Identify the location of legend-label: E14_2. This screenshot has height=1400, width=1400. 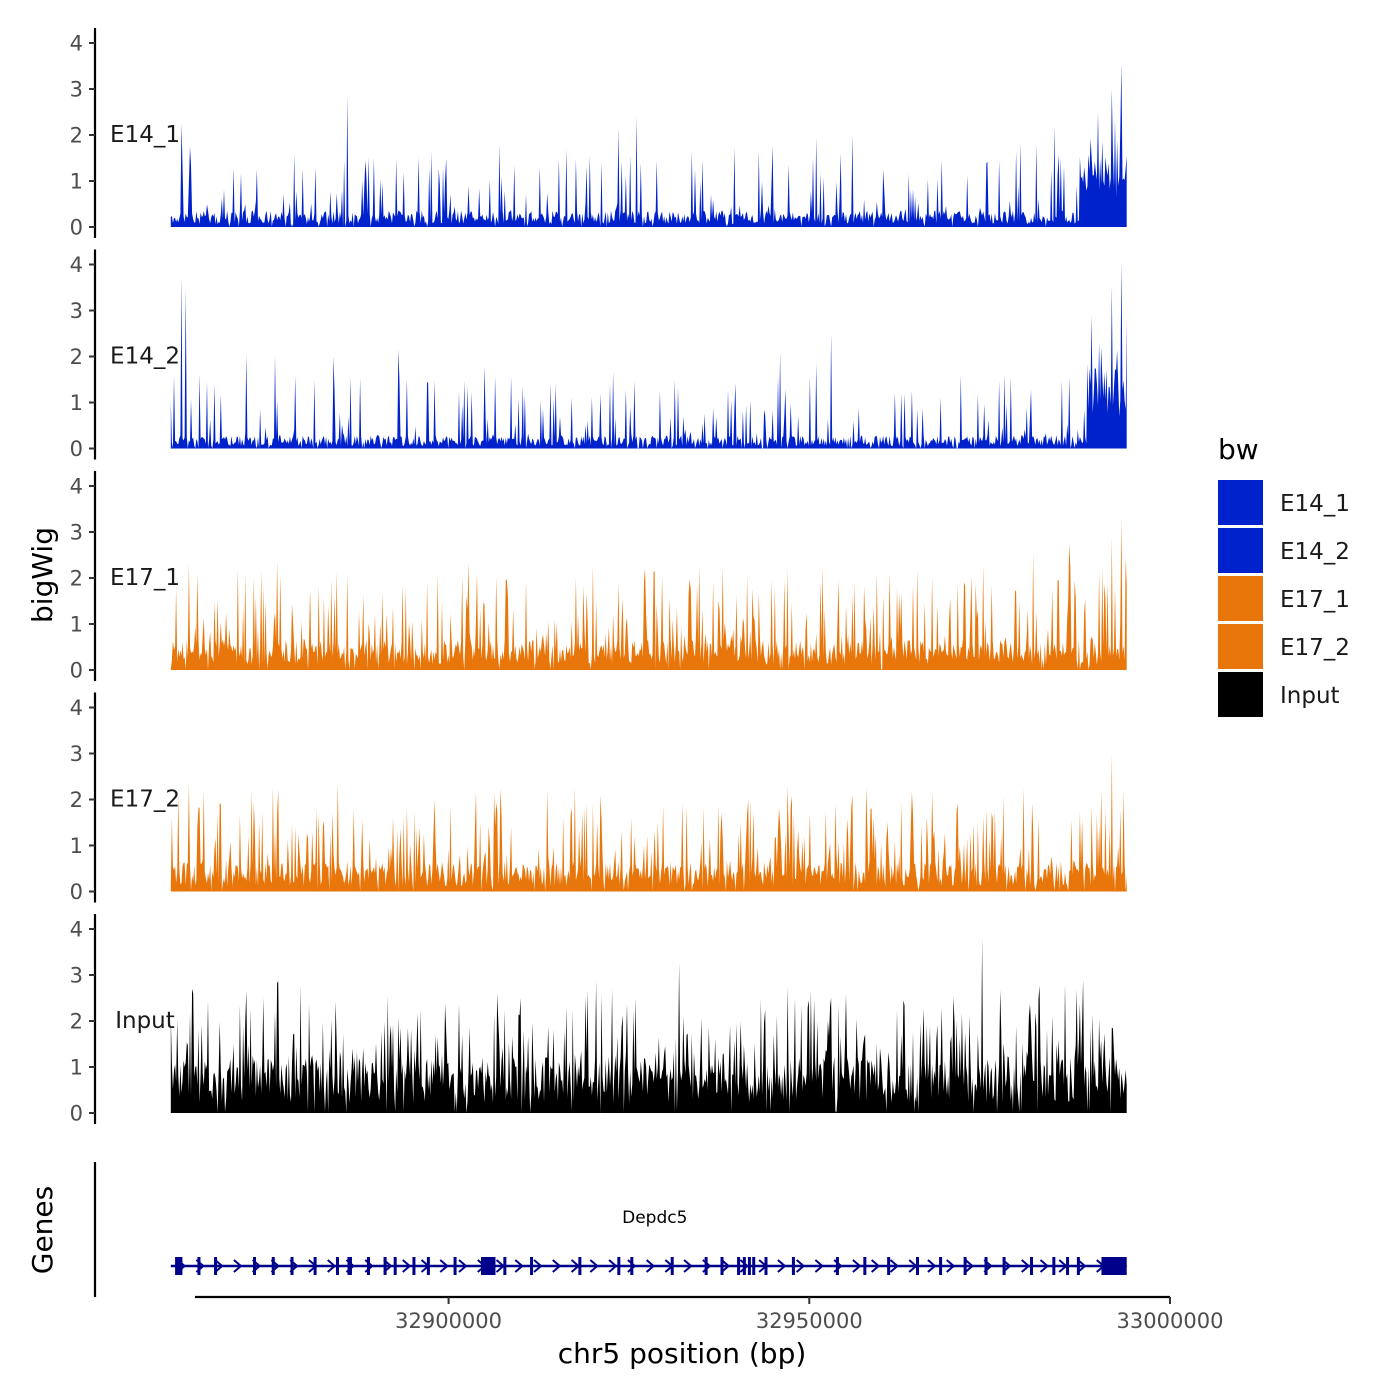
(1315, 552).